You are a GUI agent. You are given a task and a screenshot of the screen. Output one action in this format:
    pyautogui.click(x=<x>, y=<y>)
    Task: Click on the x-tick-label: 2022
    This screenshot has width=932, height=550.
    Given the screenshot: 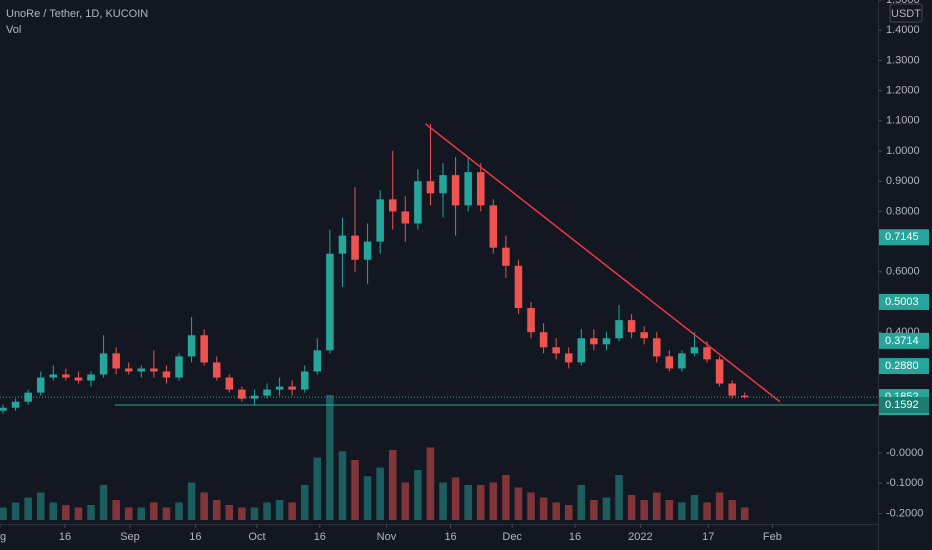 What is the action you would take?
    pyautogui.click(x=640, y=537)
    